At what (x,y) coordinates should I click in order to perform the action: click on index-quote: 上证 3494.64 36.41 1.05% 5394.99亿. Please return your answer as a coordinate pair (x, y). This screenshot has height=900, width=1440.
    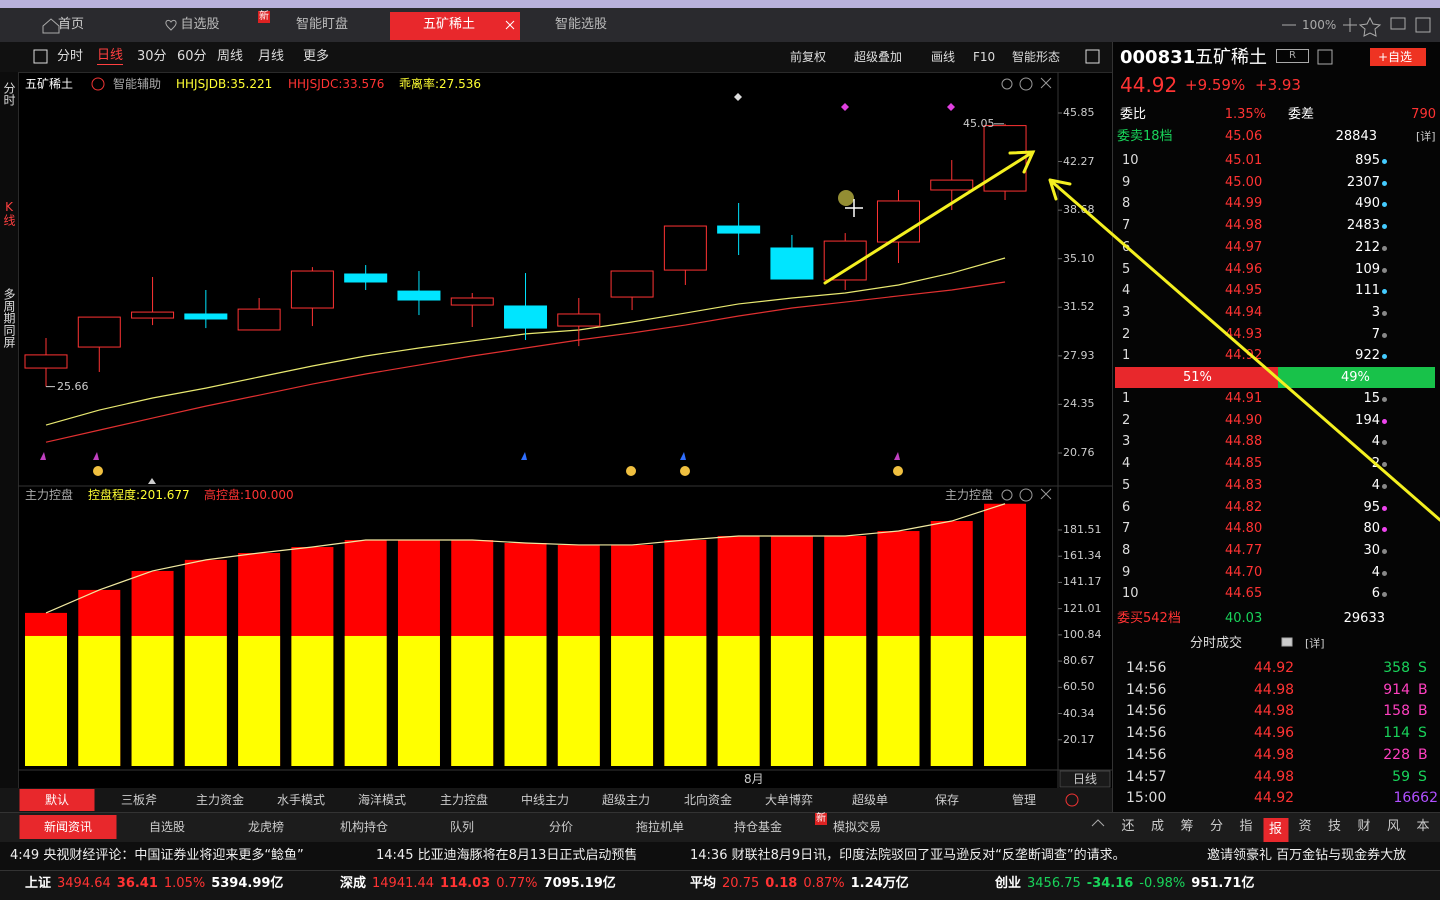
    Looking at the image, I should click on (154, 884).